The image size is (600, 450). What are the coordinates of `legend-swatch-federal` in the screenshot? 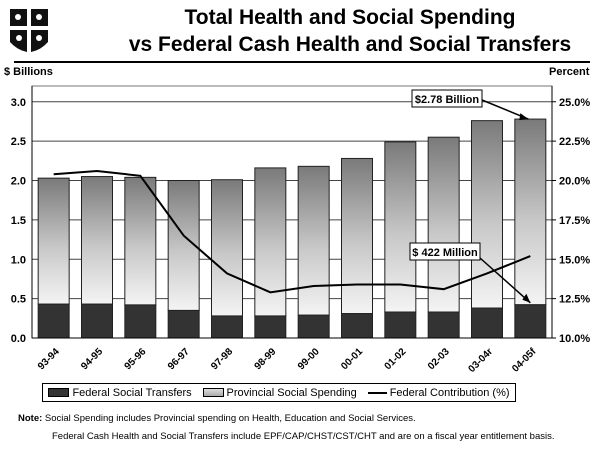 It's located at (59, 392).